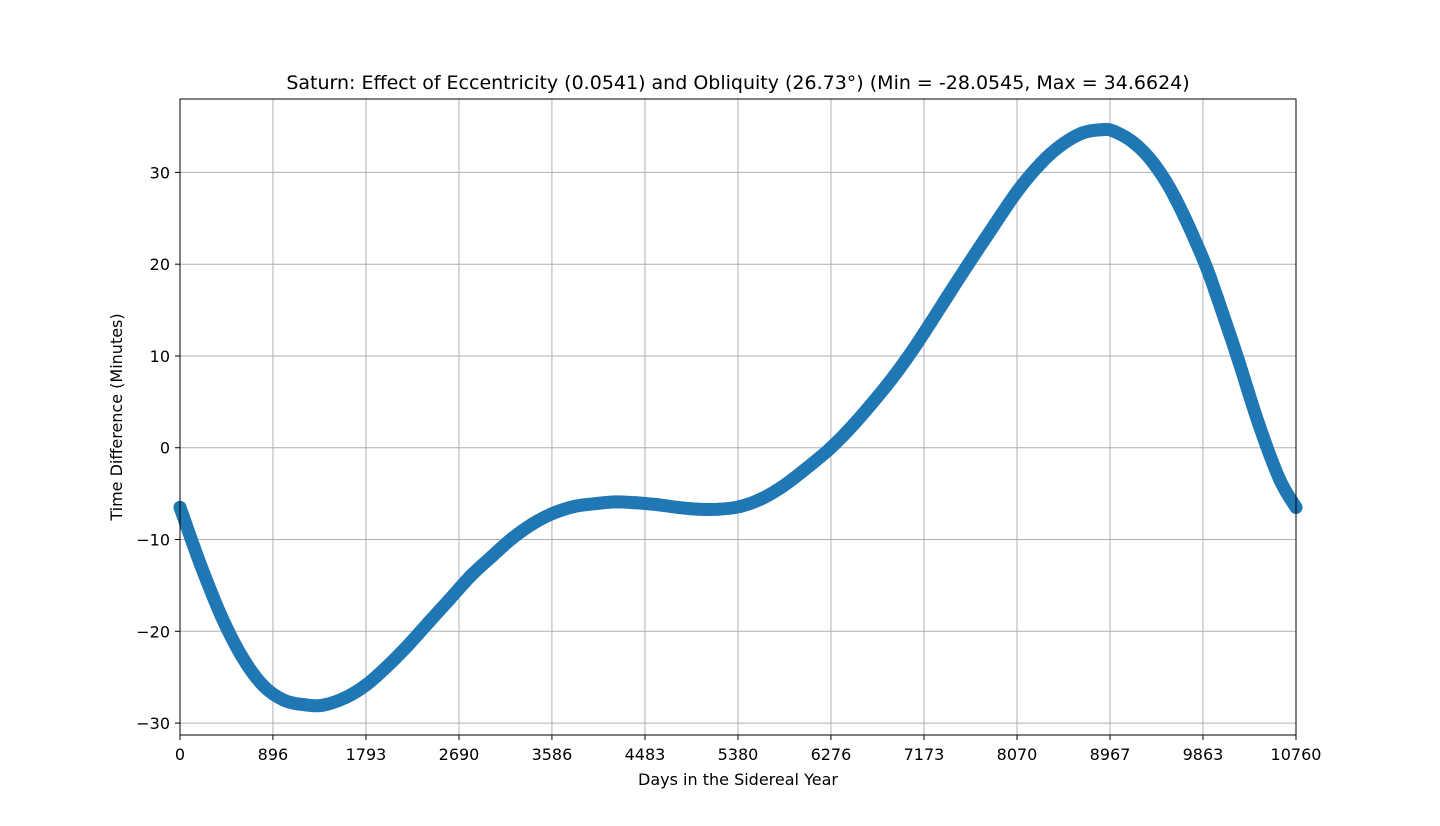 The width and height of the screenshot is (1440, 826). What do you see at coordinates (180, 754) in the screenshot?
I see `x-tick-label: 0` at bounding box center [180, 754].